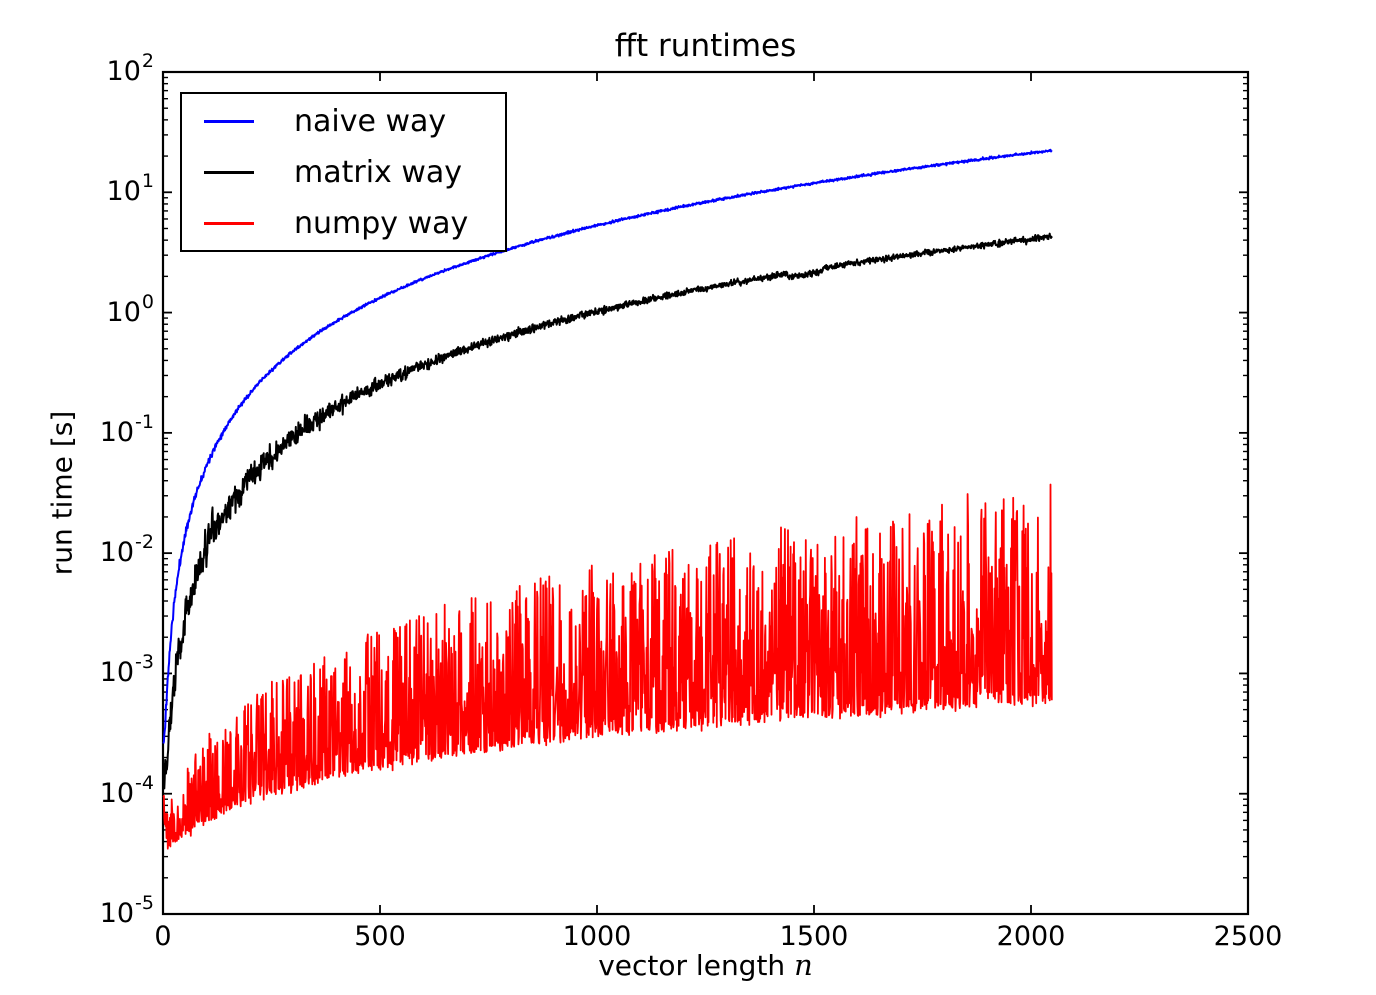  Describe the element at coordinates (79, 71) in the screenshot. I see `y-tick-label: 102` at that location.